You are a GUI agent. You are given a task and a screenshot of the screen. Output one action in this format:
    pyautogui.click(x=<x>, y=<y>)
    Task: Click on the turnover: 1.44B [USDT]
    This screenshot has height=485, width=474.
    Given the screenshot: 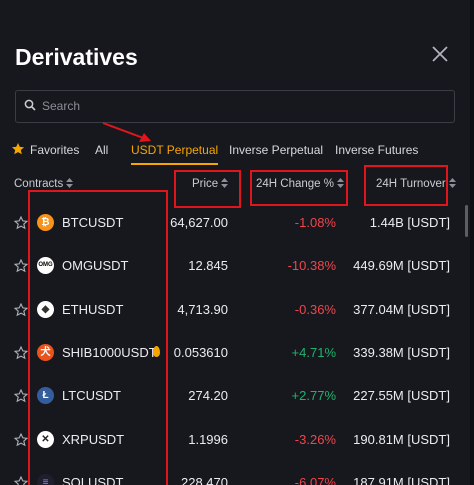 What is the action you would take?
    pyautogui.click(x=409, y=222)
    